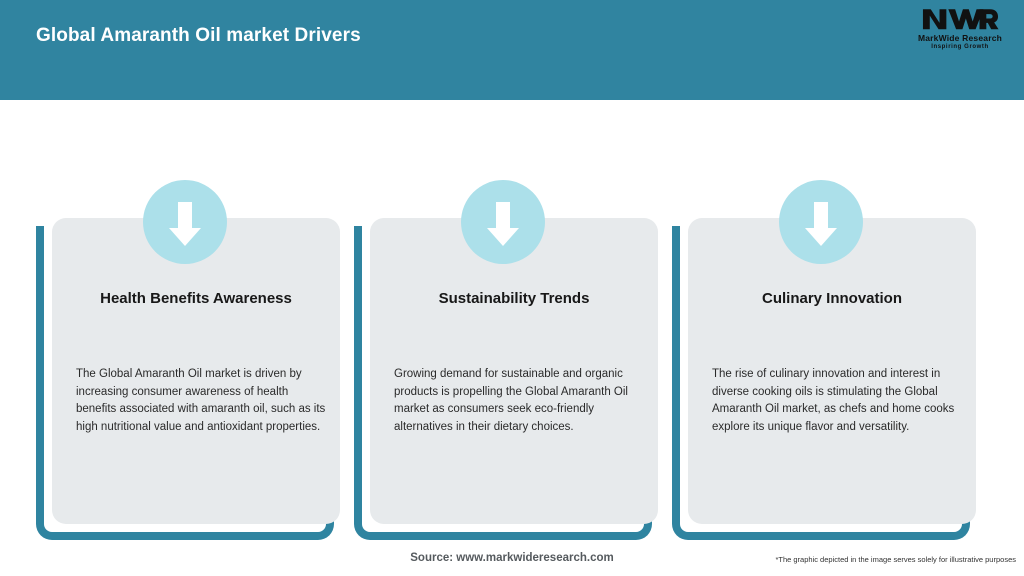 Image resolution: width=1024 pixels, height=576 pixels. Describe the element at coordinates (196, 298) in the screenshot. I see `card-title: Health Benefits Awareness` at that location.